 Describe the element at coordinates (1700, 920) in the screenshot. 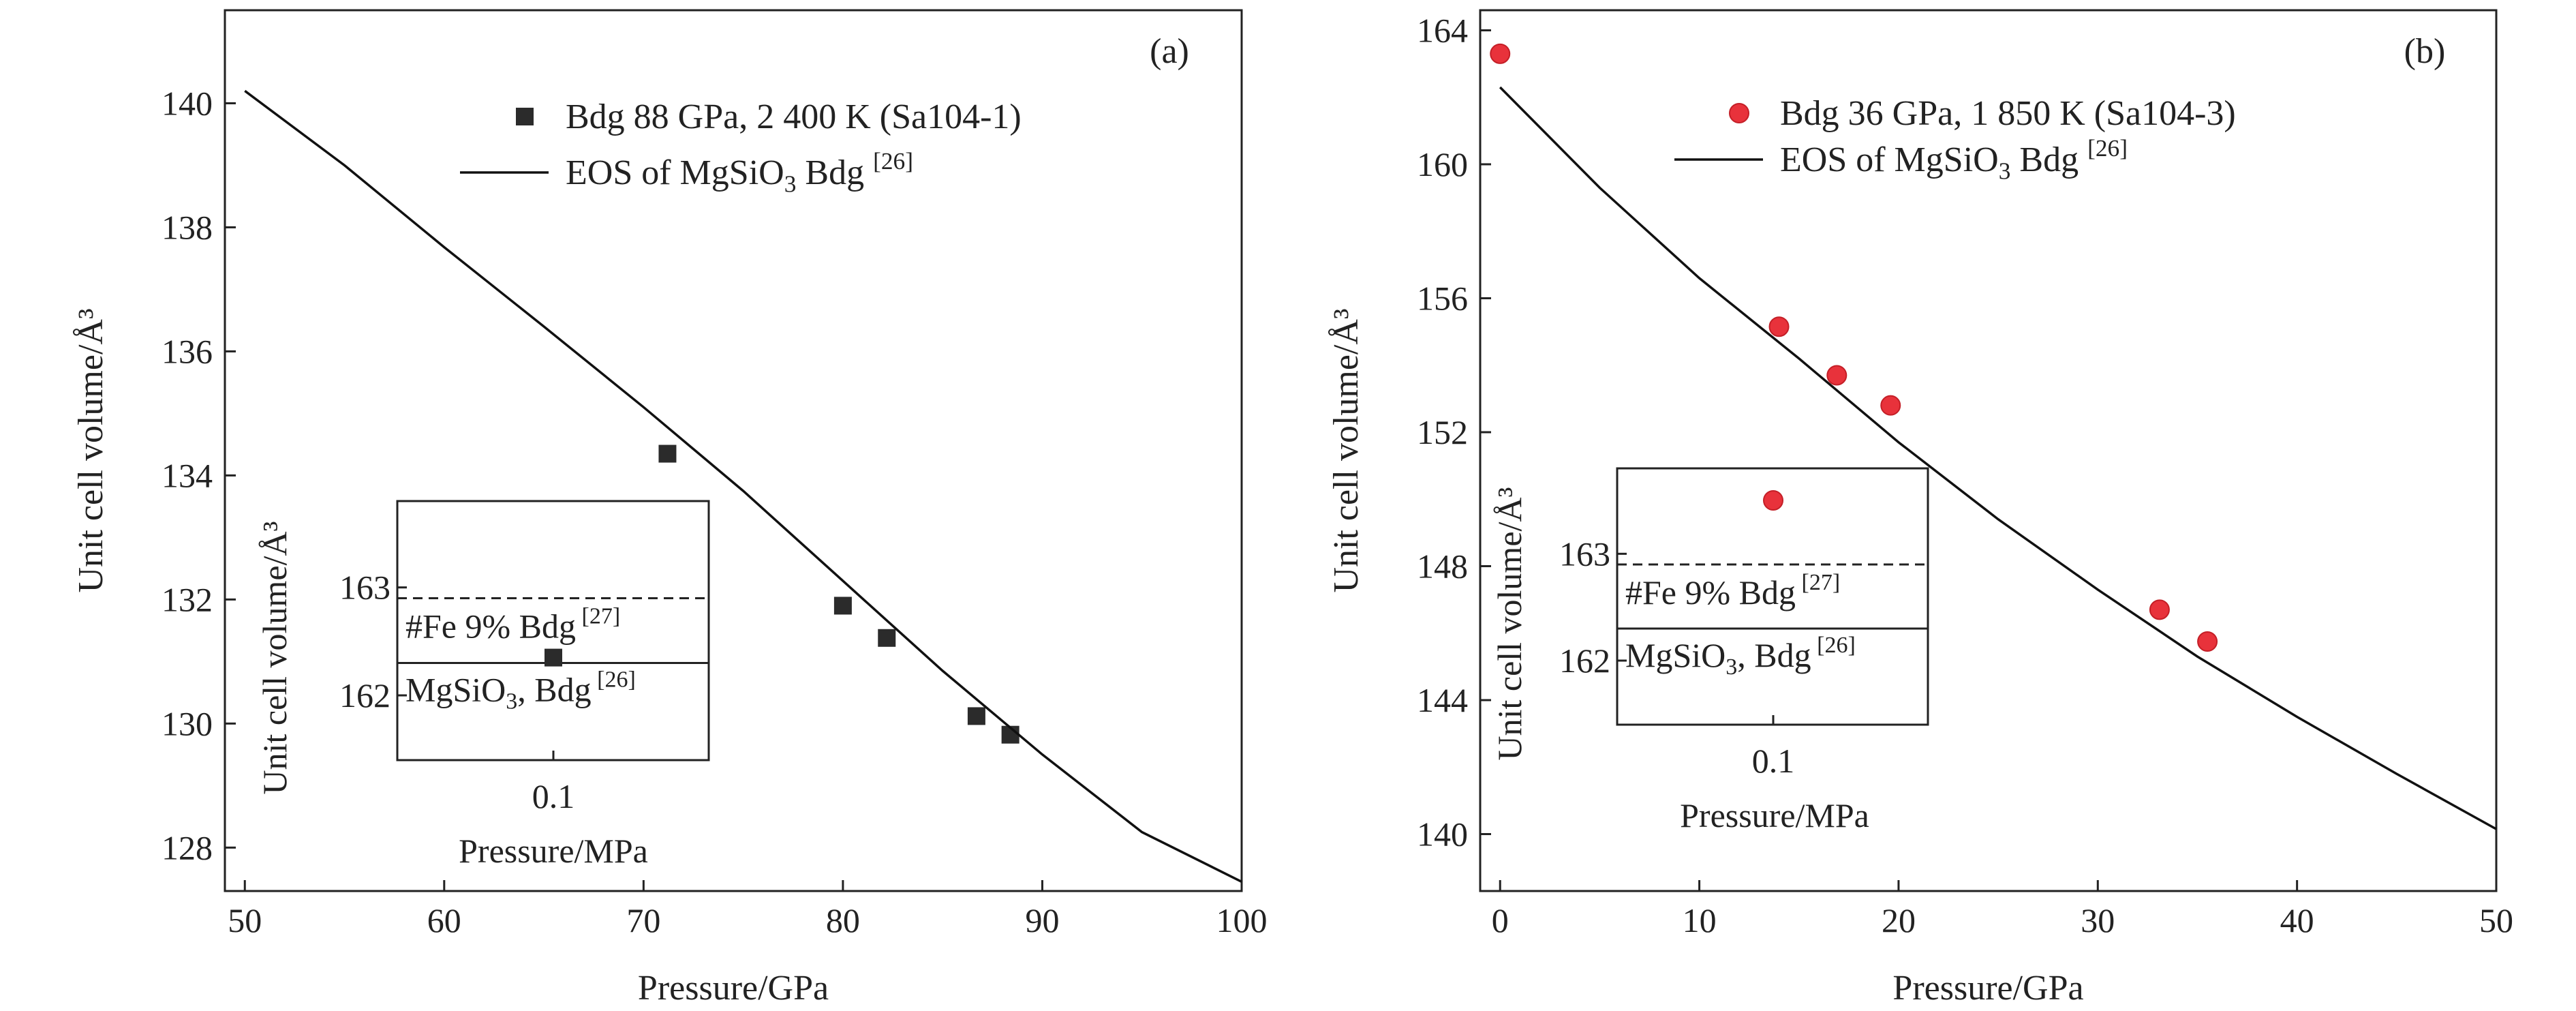

I see `x-tick-label: 10` at that location.